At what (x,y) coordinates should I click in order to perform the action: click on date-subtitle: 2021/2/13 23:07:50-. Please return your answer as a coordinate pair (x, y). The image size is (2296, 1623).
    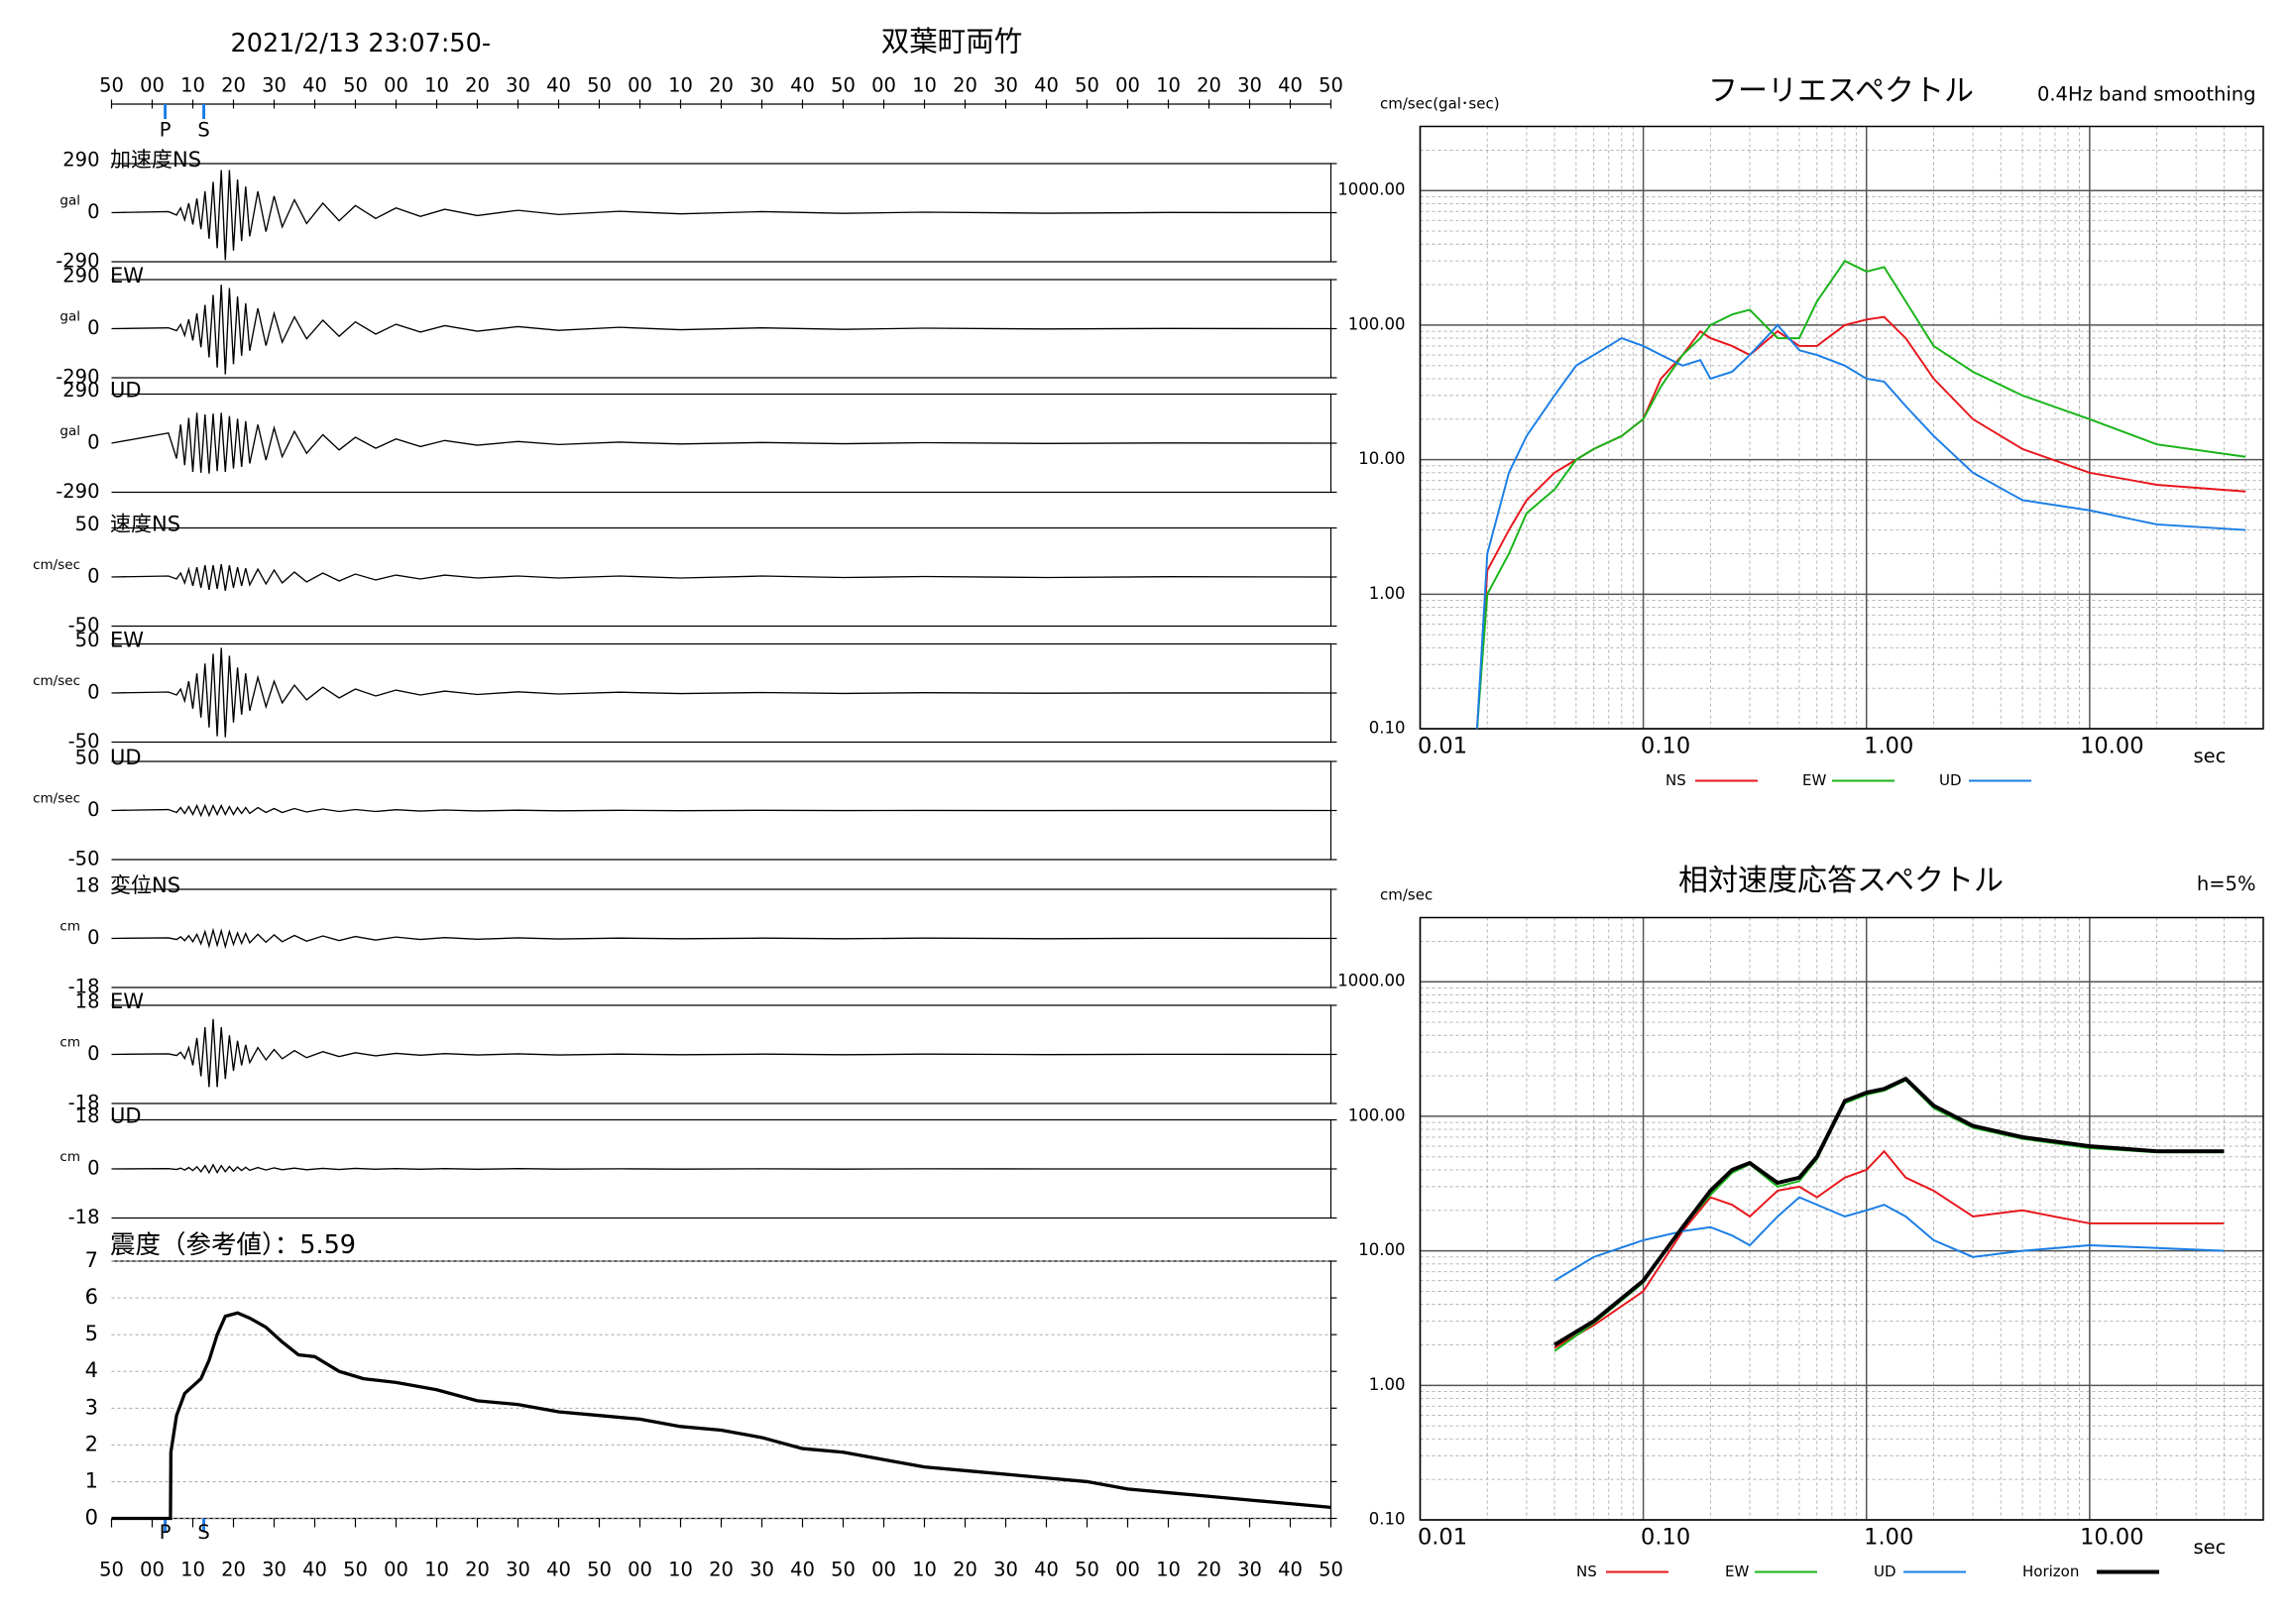
    Looking at the image, I should click on (362, 43).